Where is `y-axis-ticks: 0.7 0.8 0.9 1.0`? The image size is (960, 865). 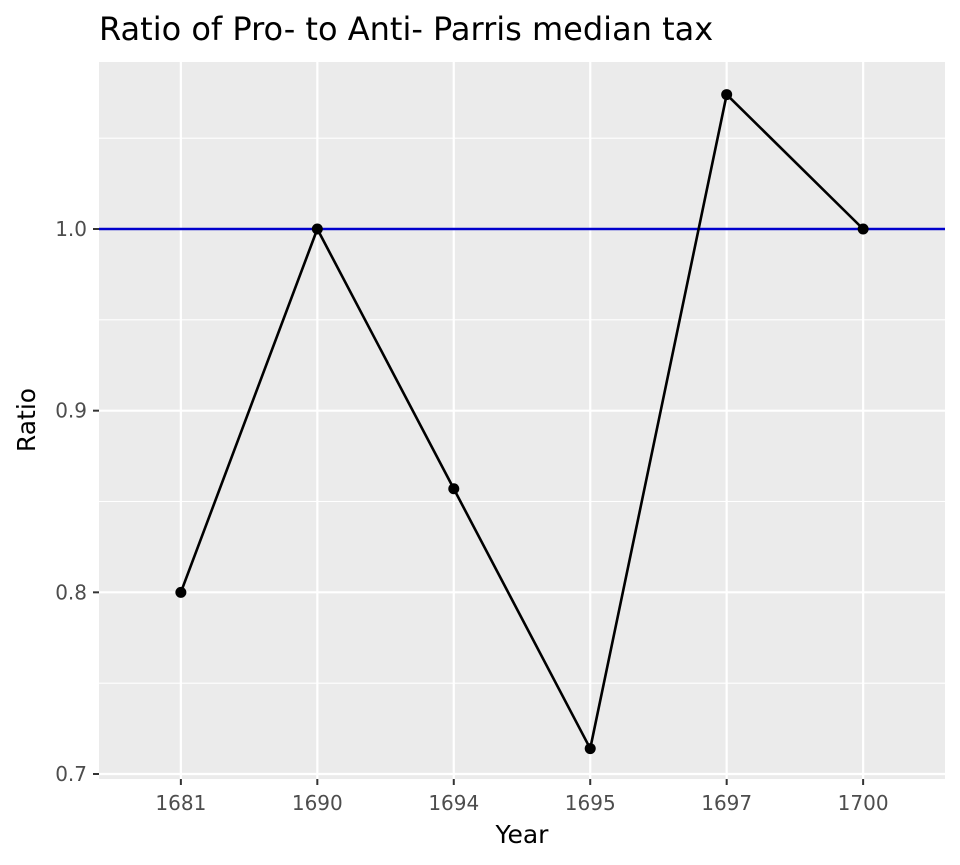 y-axis-ticks: 0.7 0.8 0.9 1.0 is located at coordinates (77, 501).